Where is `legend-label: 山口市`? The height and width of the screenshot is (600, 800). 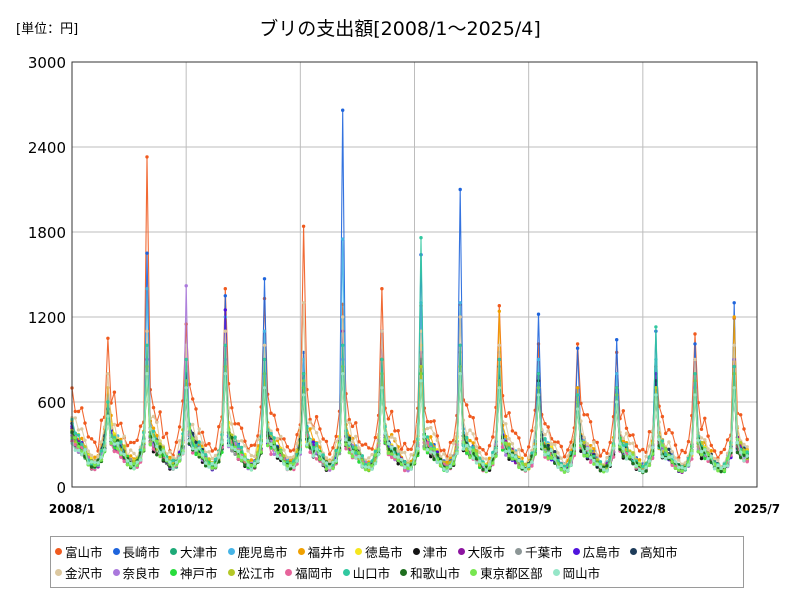 legend-label: 山口市 is located at coordinates (371, 573).